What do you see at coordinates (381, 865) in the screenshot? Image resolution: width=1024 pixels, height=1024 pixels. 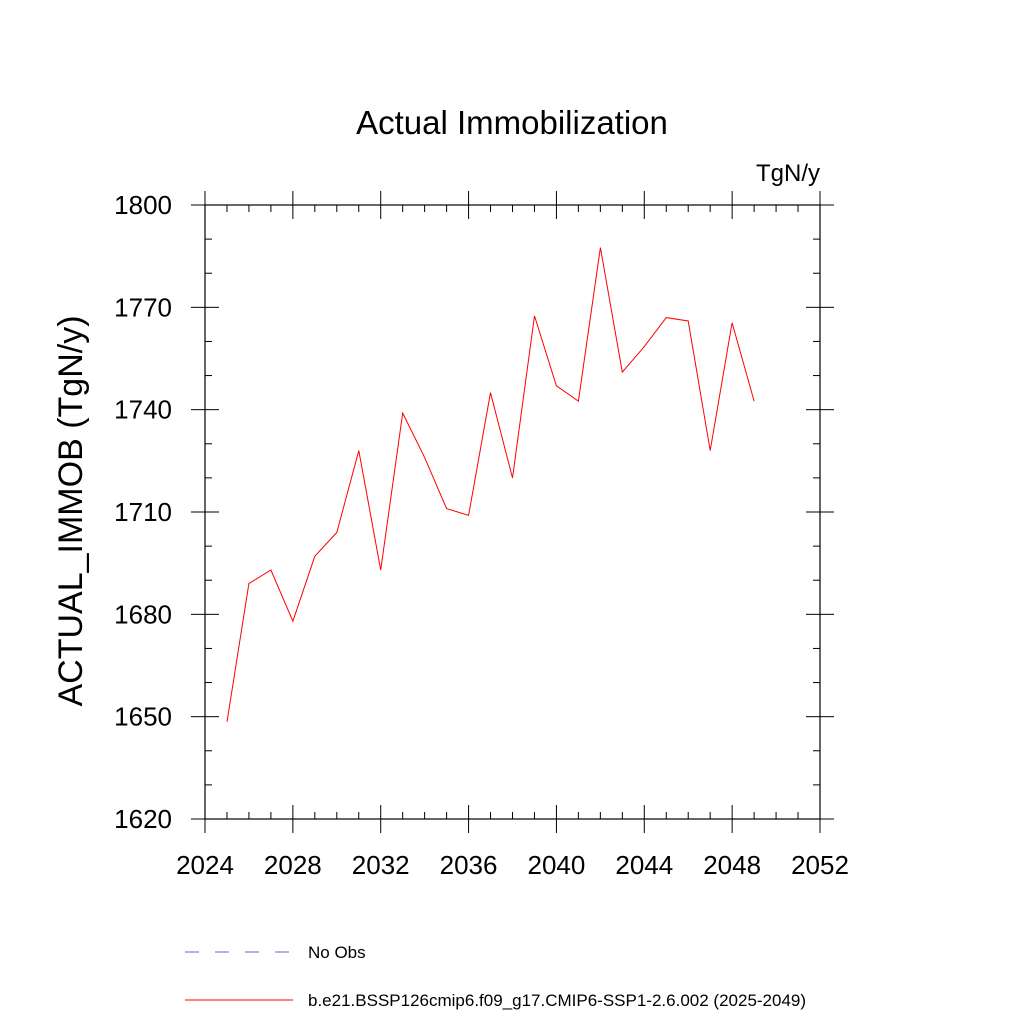 I see `x-tick-label: 2032` at bounding box center [381, 865].